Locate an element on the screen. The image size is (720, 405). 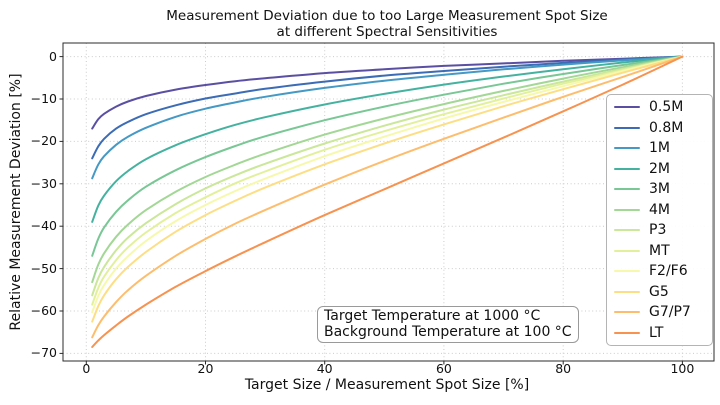
legend-item-0.8M: 0.8M is located at coordinates (659, 128).